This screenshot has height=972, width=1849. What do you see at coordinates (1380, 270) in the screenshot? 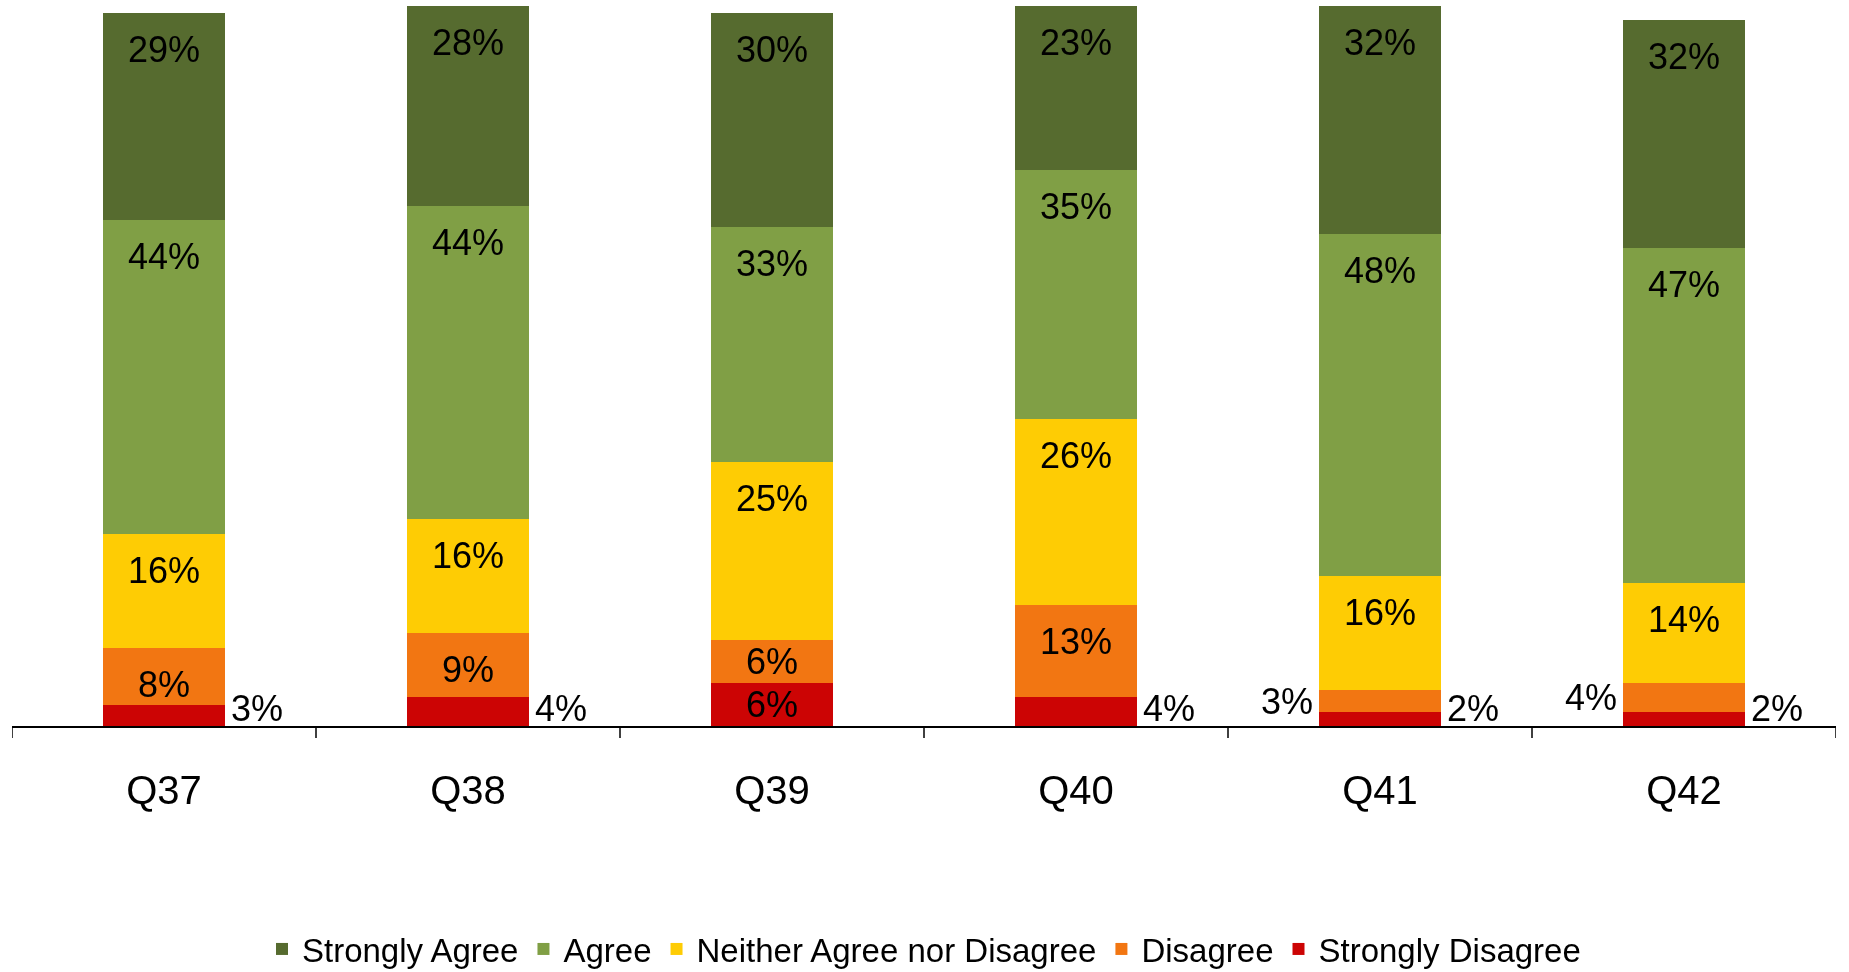
I see `data-label: 48%` at bounding box center [1380, 270].